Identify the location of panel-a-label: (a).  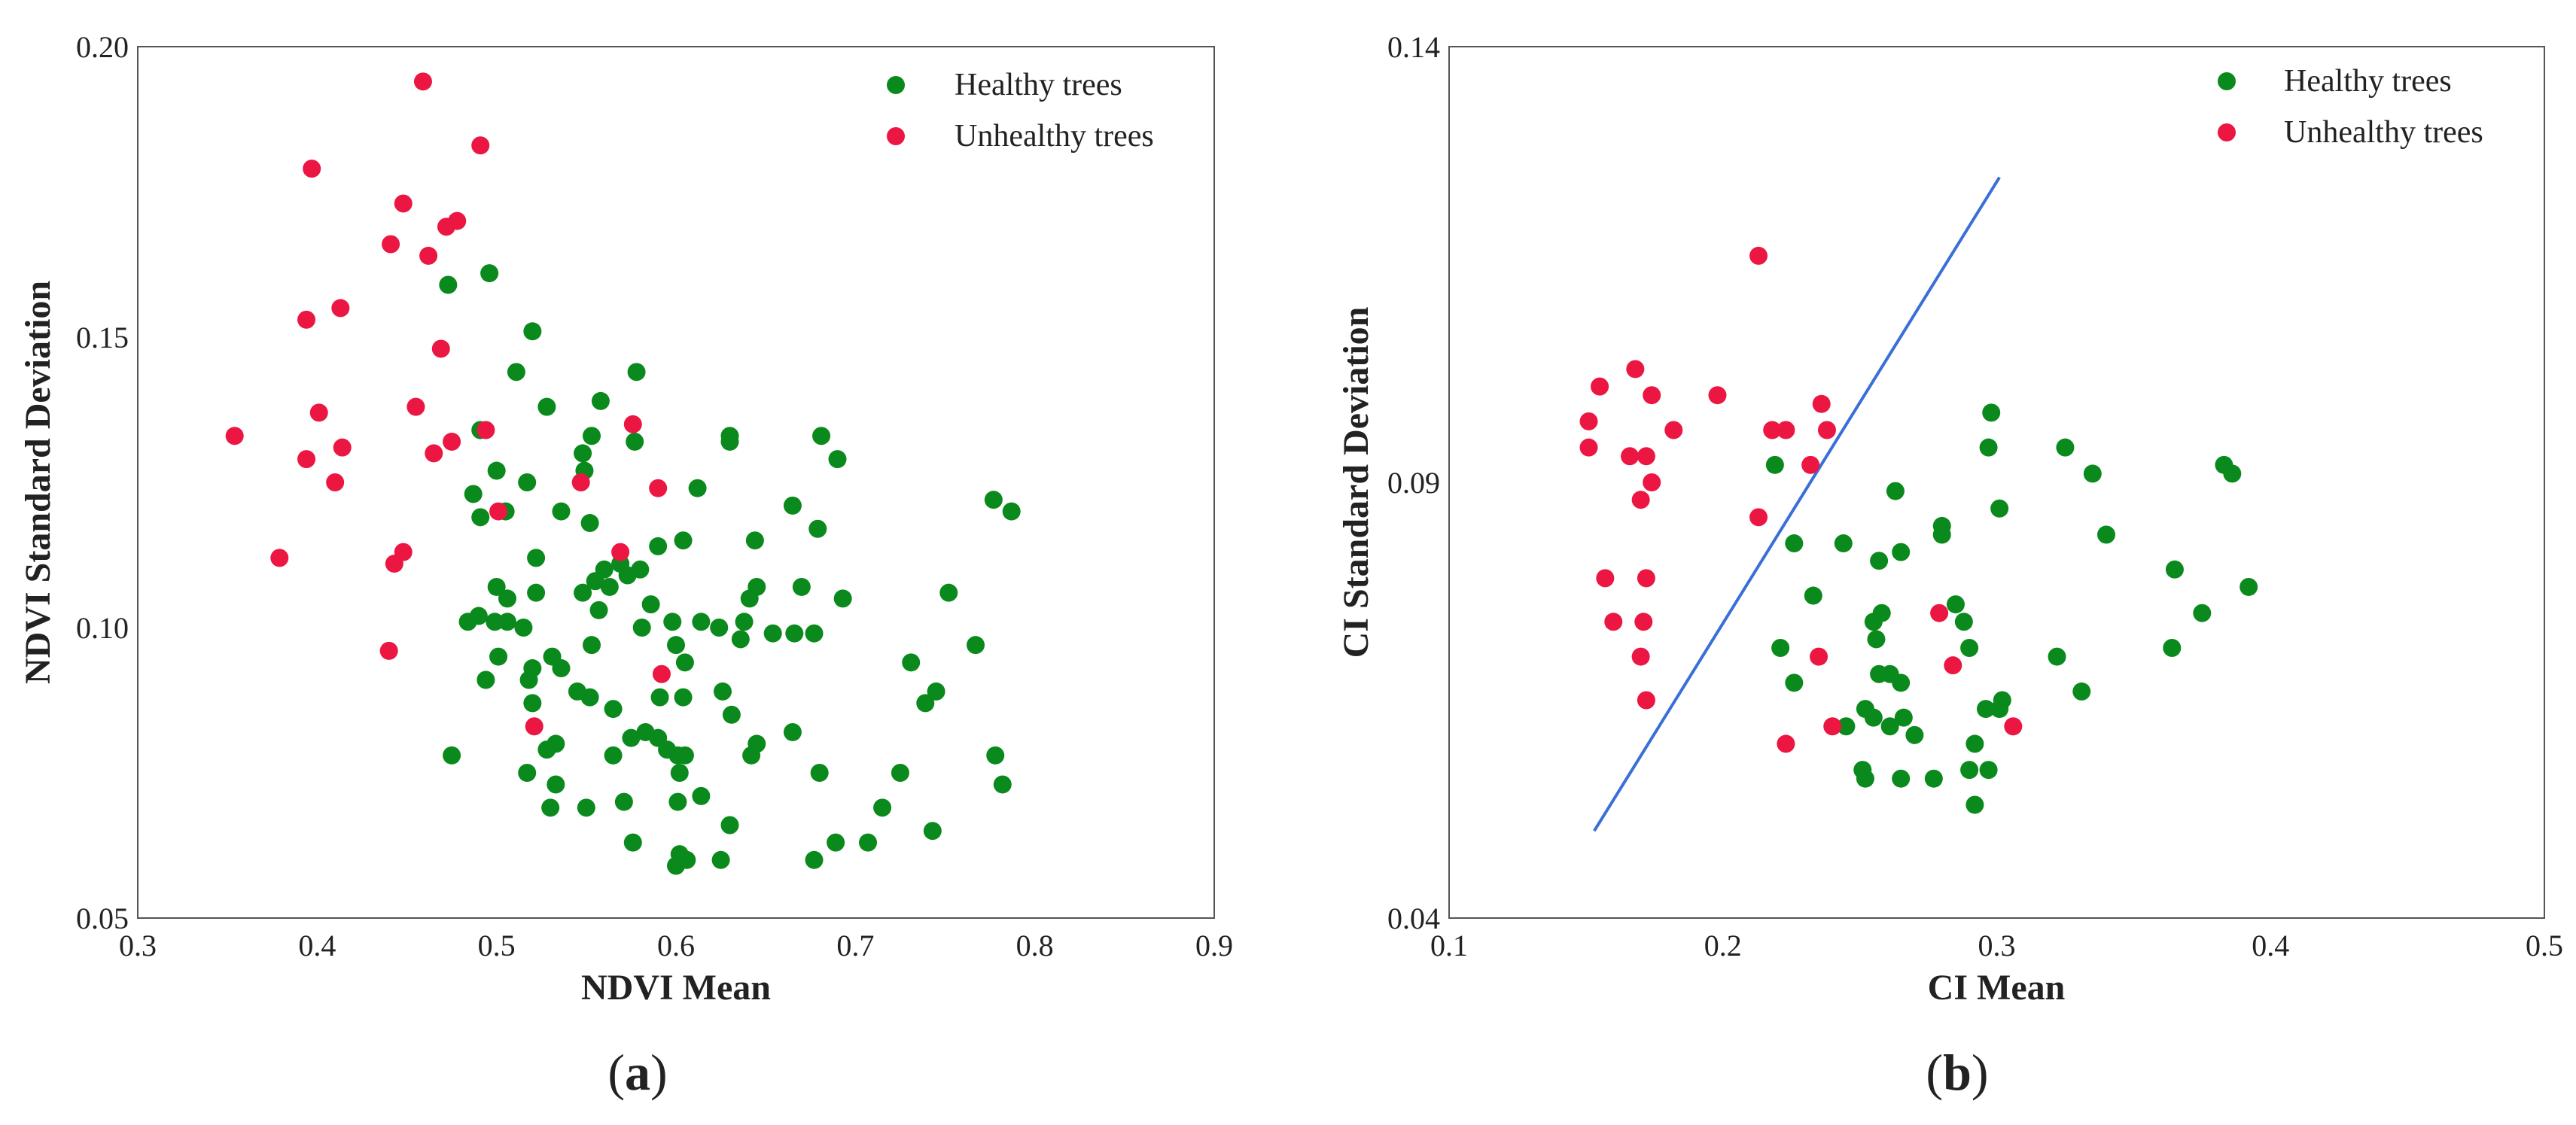
(637, 1072).